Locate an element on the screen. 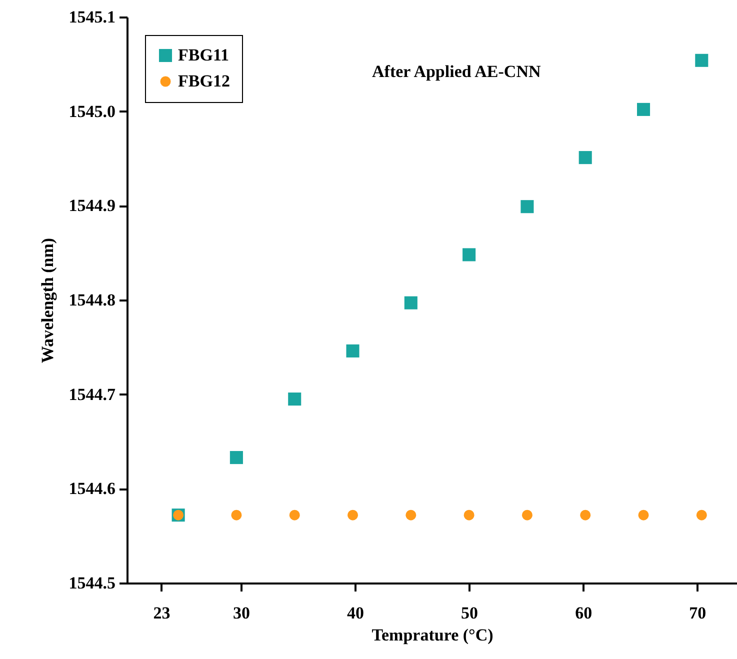 The width and height of the screenshot is (737, 659). y-tick-label: 1544.5 is located at coordinates (92, 583).